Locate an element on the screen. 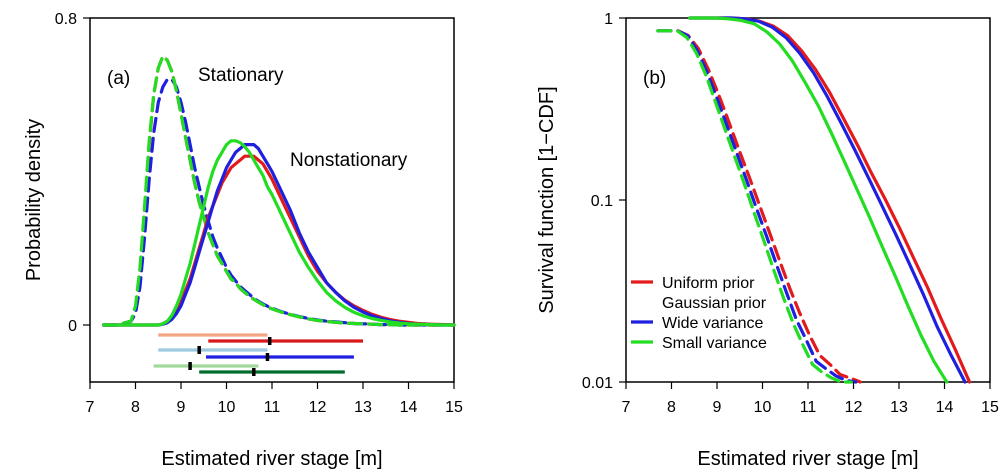  panel-b-x-axis: 7 8 9 10 11 12 13 14 15 is located at coordinates (810, 399).